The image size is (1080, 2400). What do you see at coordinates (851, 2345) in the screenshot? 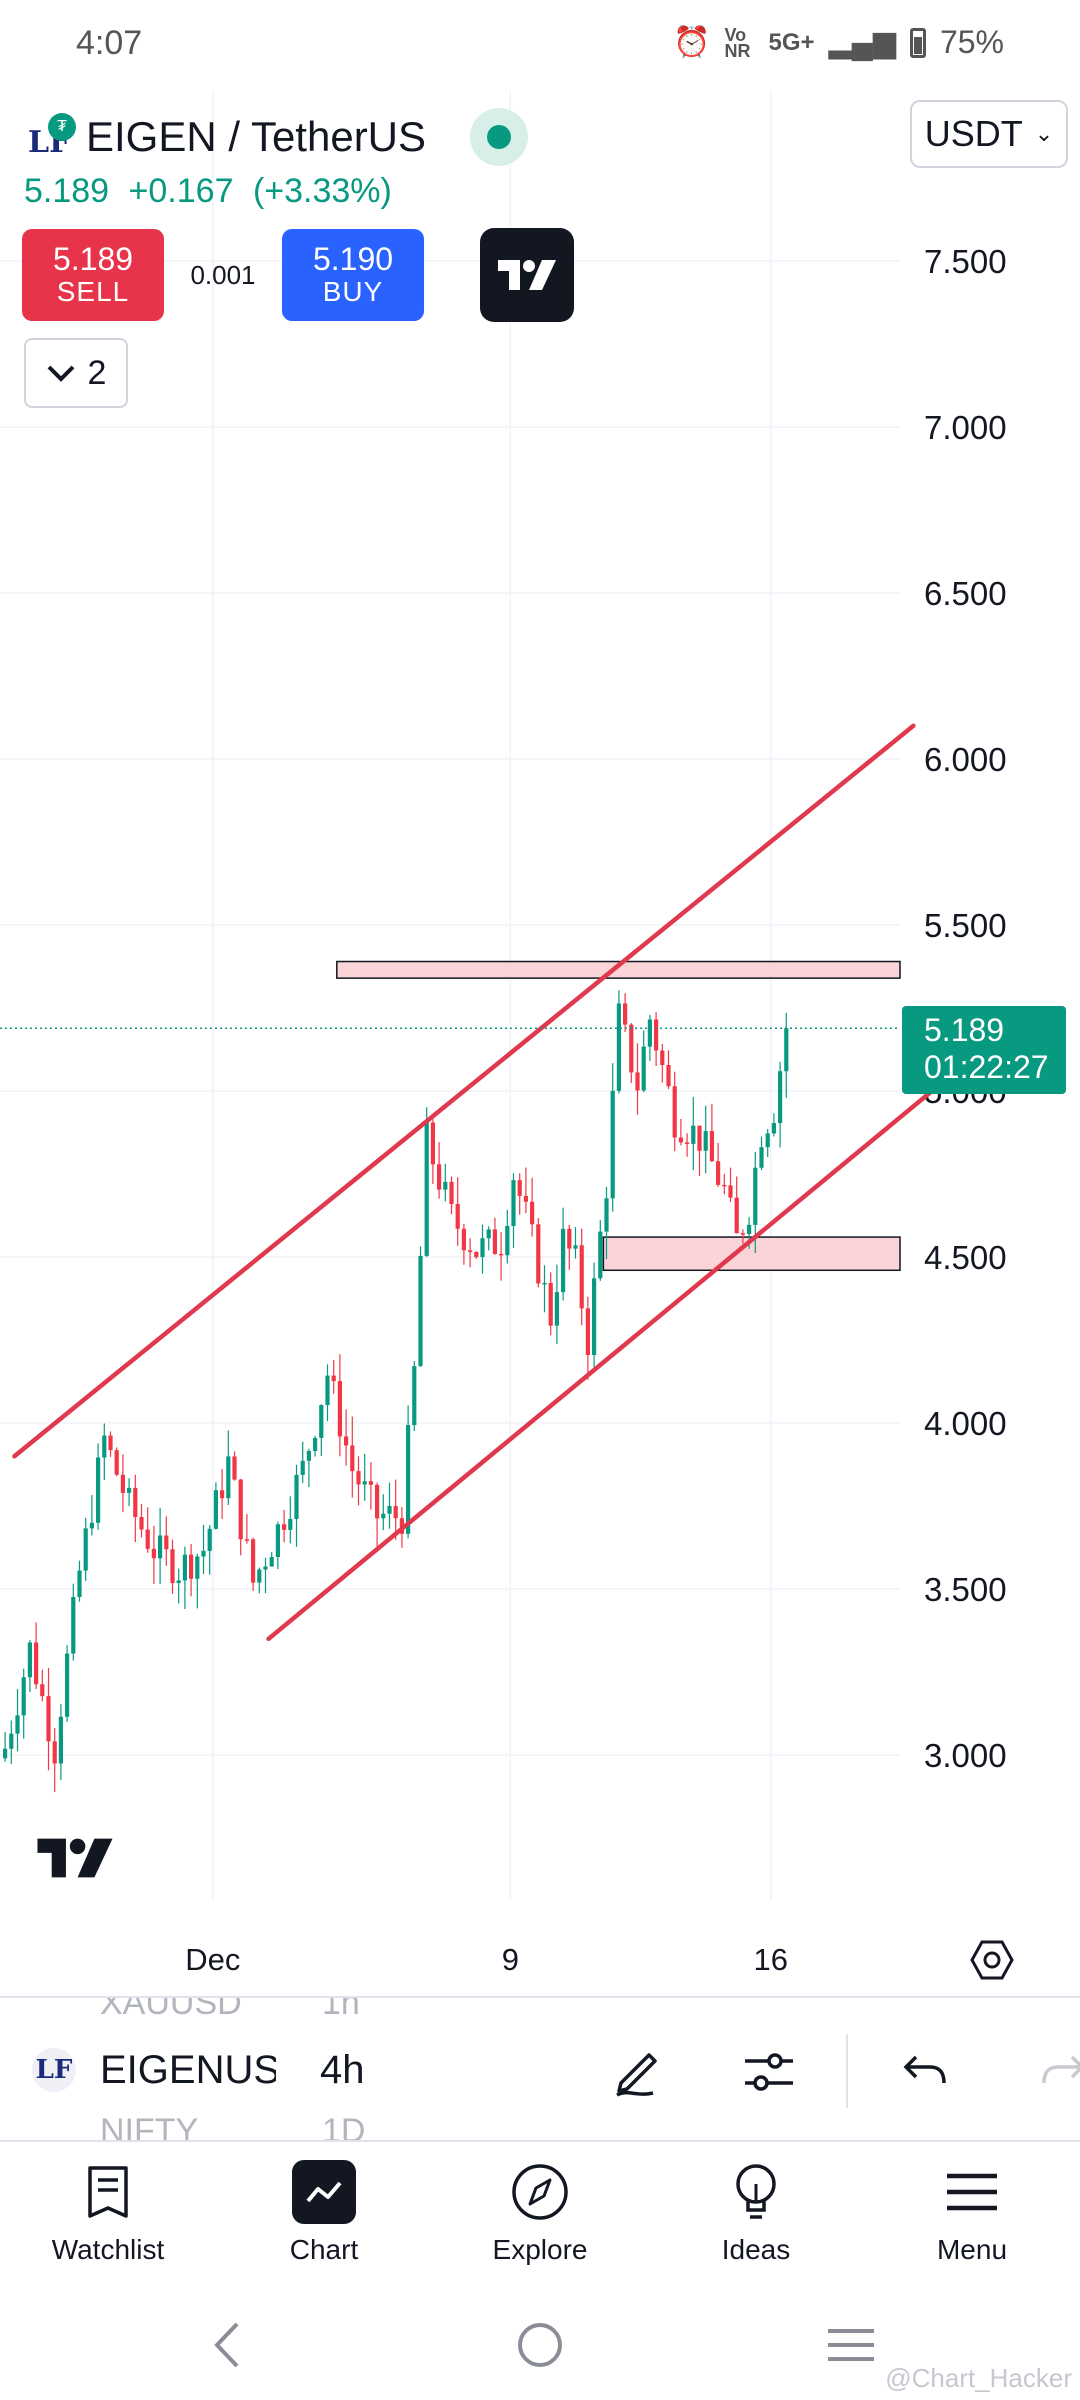
I see `recents-icon` at bounding box center [851, 2345].